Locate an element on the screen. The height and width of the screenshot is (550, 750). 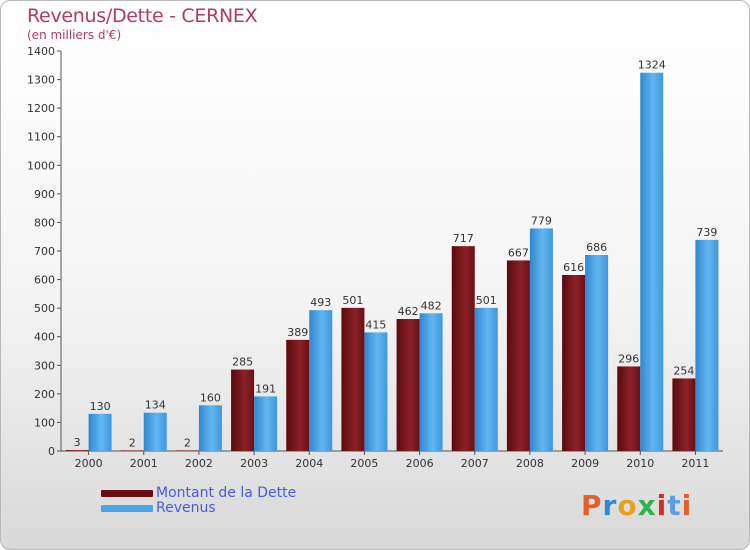
value-label-revenus: 160 is located at coordinates (210, 397).